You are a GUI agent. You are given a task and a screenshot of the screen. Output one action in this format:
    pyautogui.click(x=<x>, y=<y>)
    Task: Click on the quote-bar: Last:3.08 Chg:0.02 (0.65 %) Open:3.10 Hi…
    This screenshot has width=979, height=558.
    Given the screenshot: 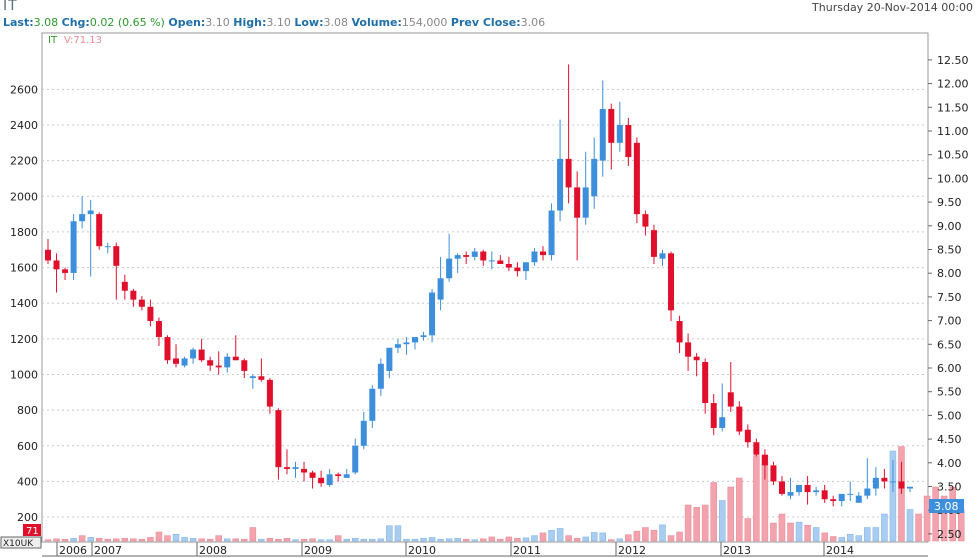 What is the action you would take?
    pyautogui.click(x=274, y=22)
    